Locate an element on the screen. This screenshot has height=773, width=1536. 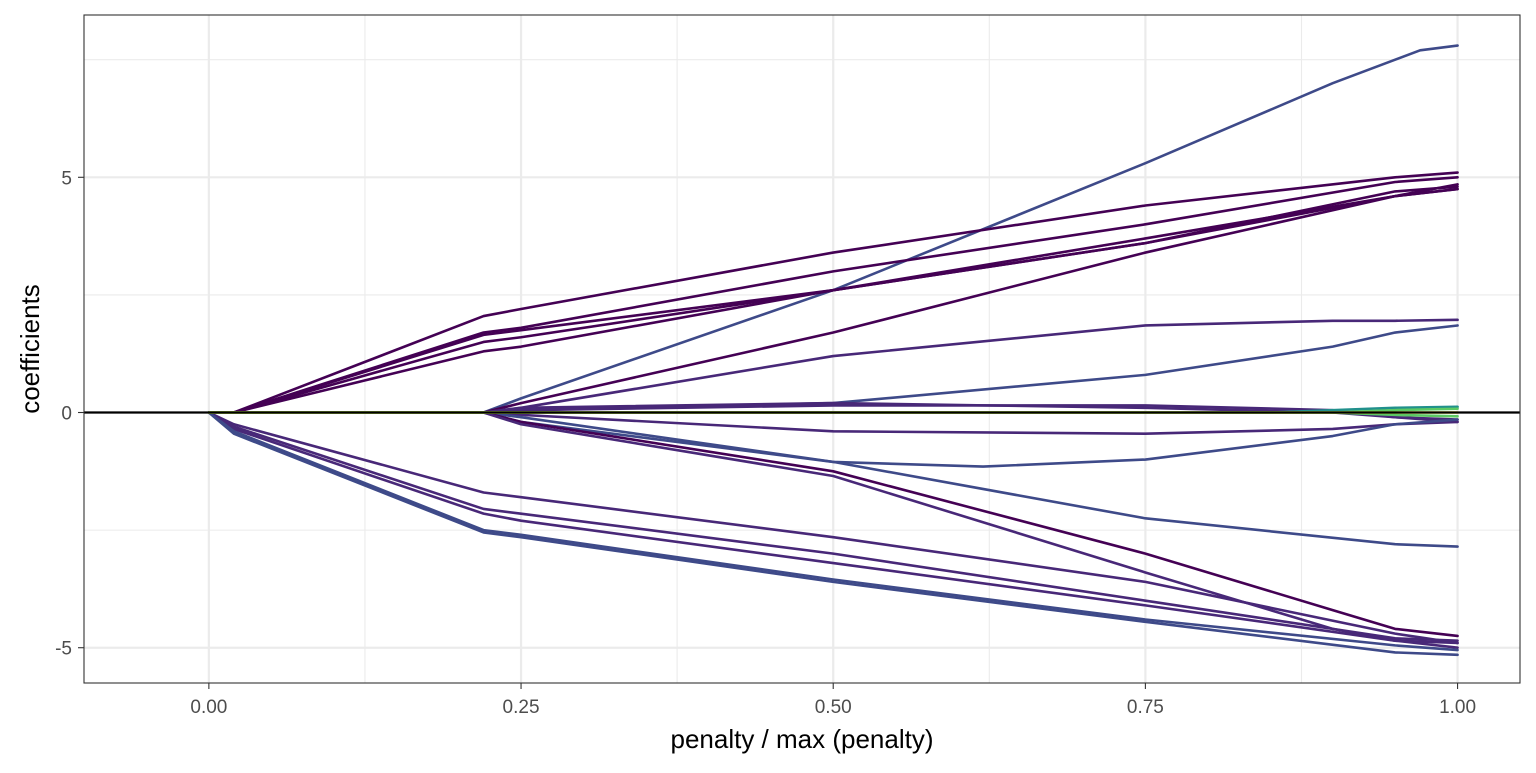
x-tick-label: 0.75 is located at coordinates (1145, 707).